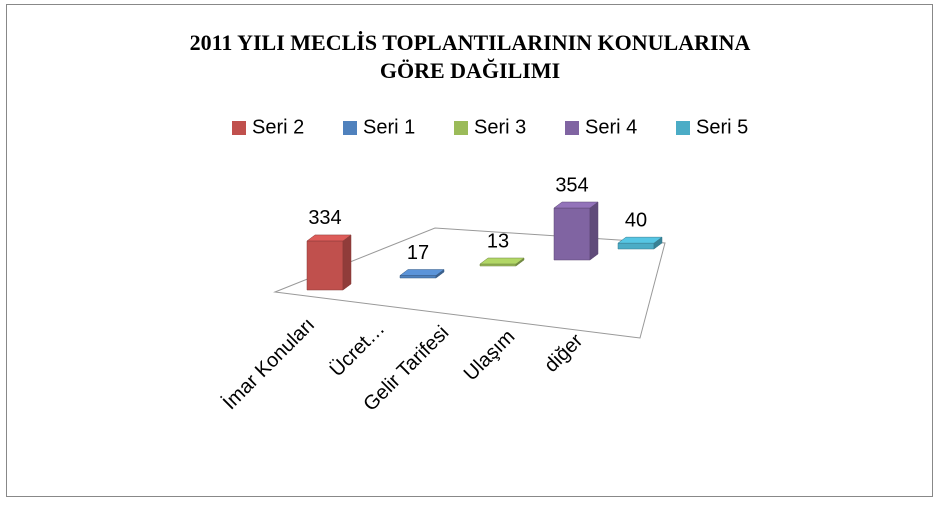 This screenshot has width=939, height=507. I want to click on chart-subtitle: GÖRE DAĞILIMI, so click(470, 70).